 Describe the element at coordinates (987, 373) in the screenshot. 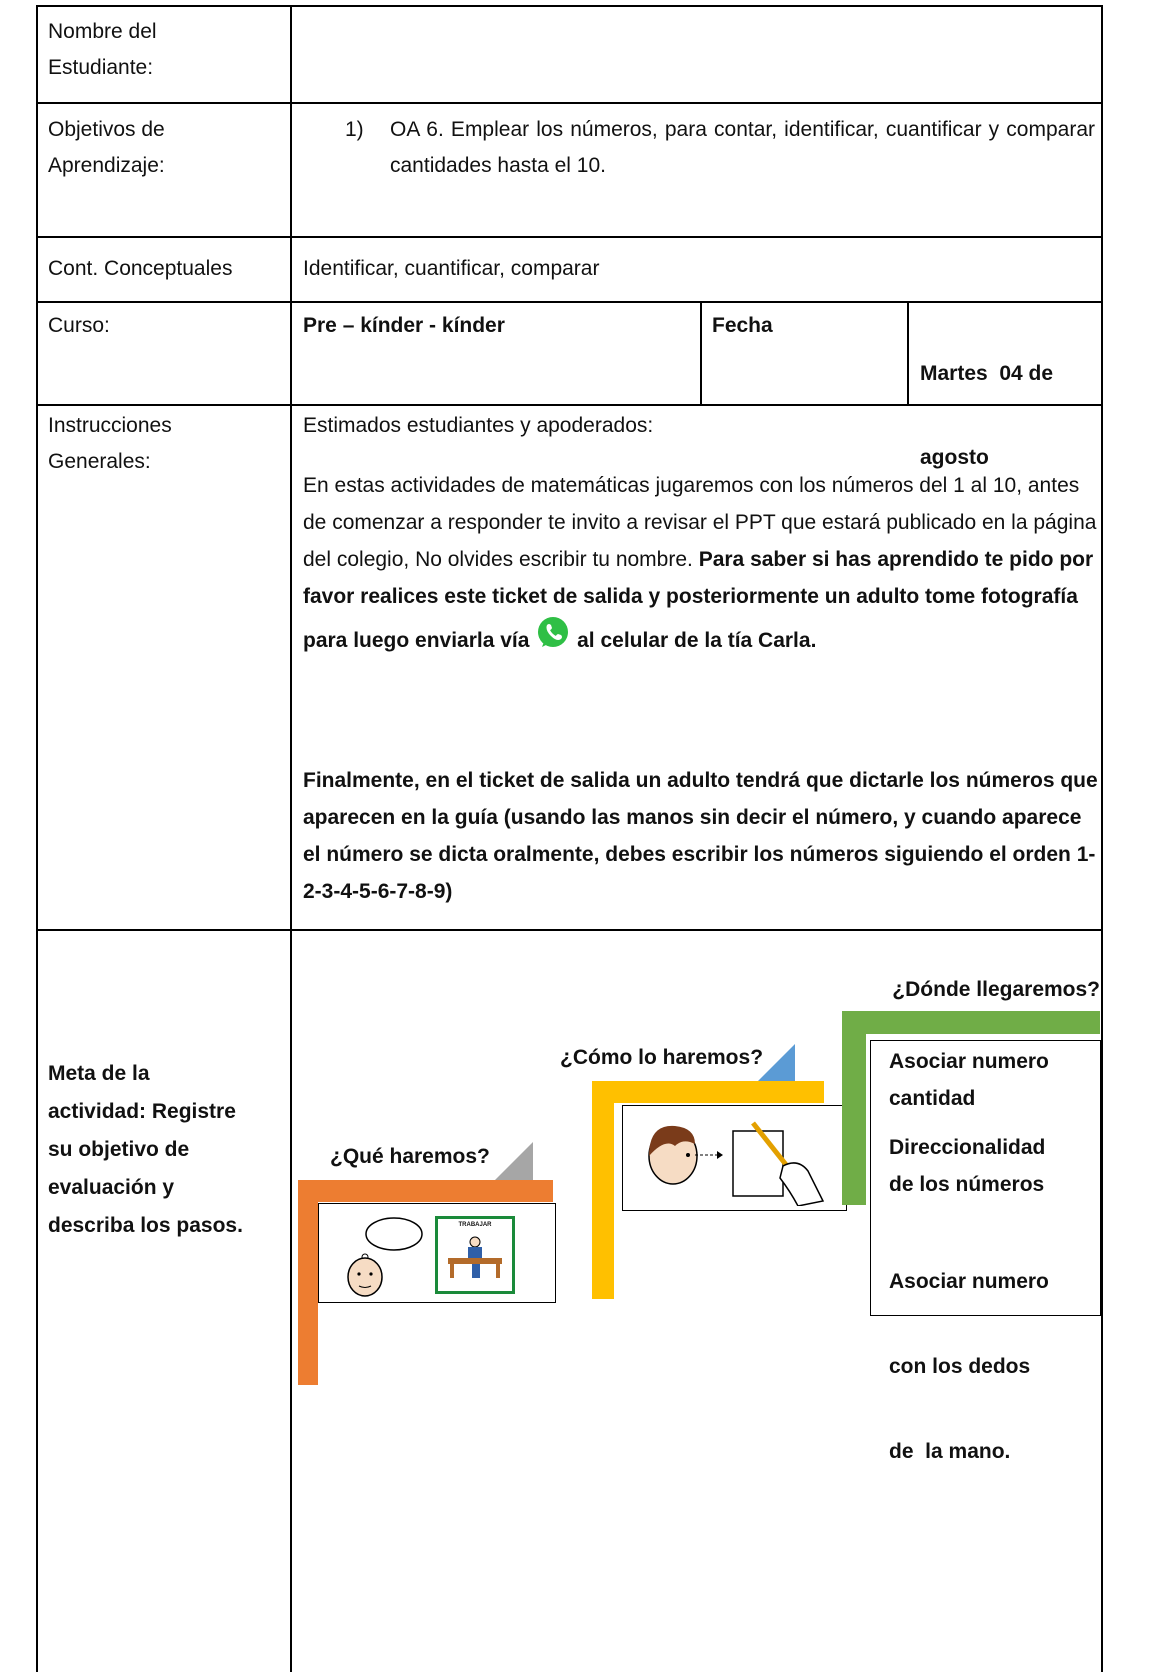

I see `text-line: Martes 04 de` at that location.